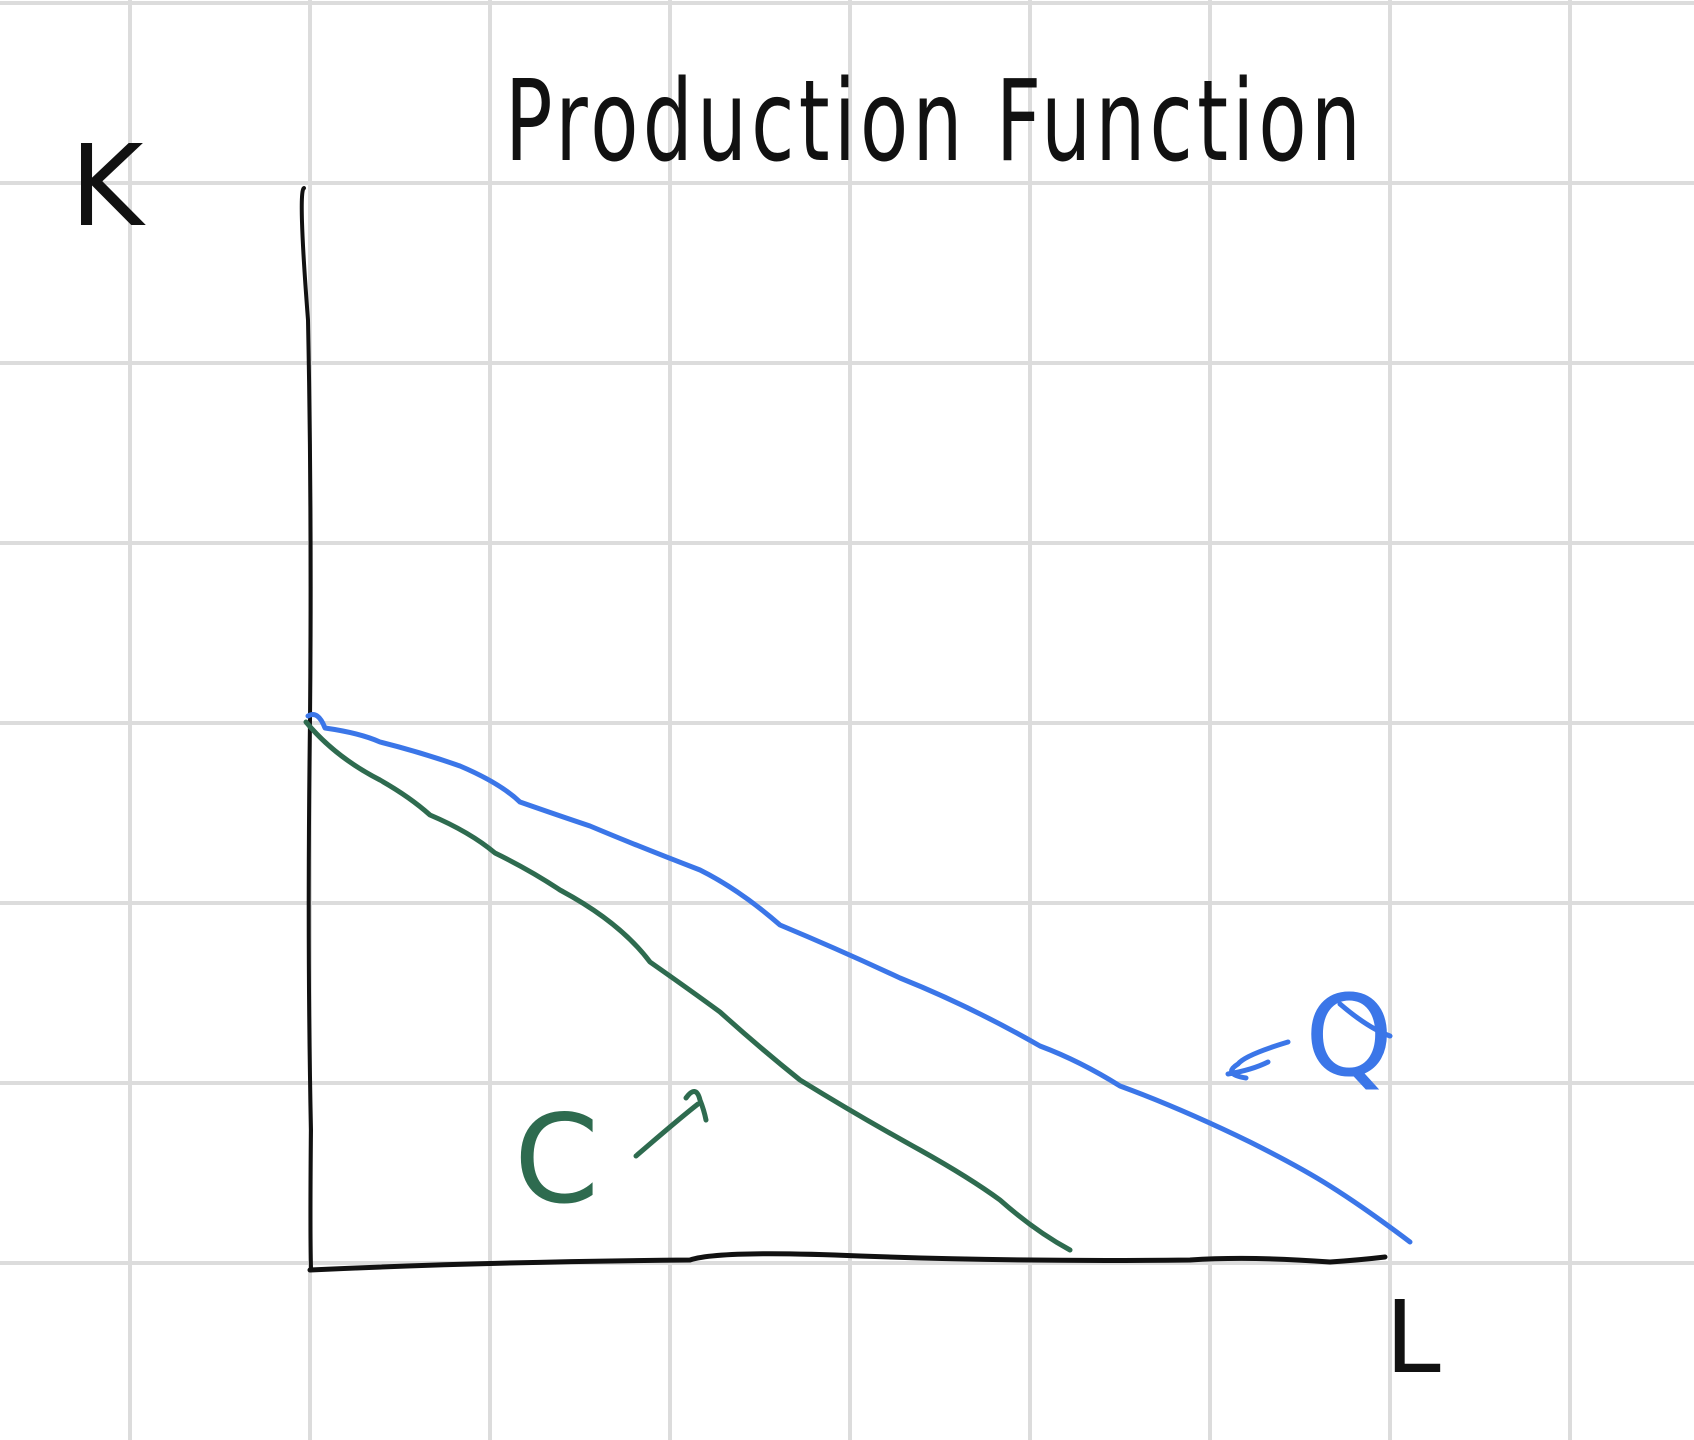 This screenshot has width=1694, height=1440. I want to click on x-axis-label: L, so click(1413, 1337).